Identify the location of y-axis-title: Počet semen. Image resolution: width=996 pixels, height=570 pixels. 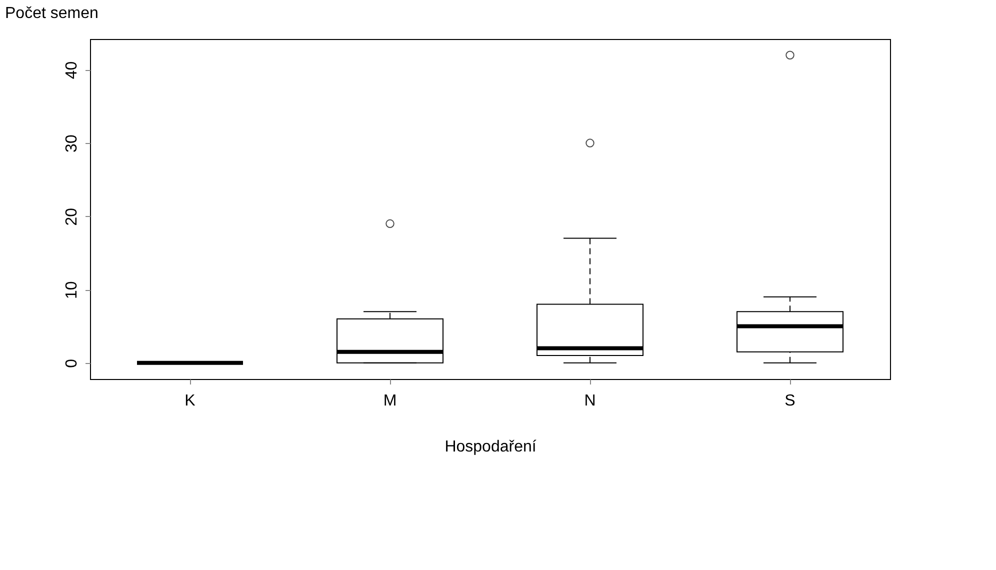
(51, 13).